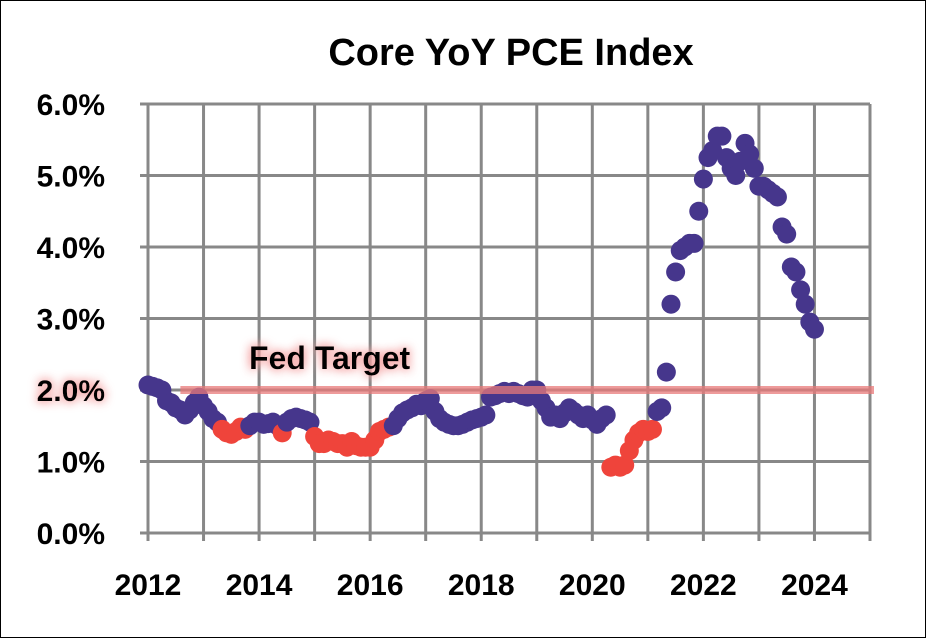  What do you see at coordinates (71, 463) in the screenshot?
I see `y-tick-label: 1.0%` at bounding box center [71, 463].